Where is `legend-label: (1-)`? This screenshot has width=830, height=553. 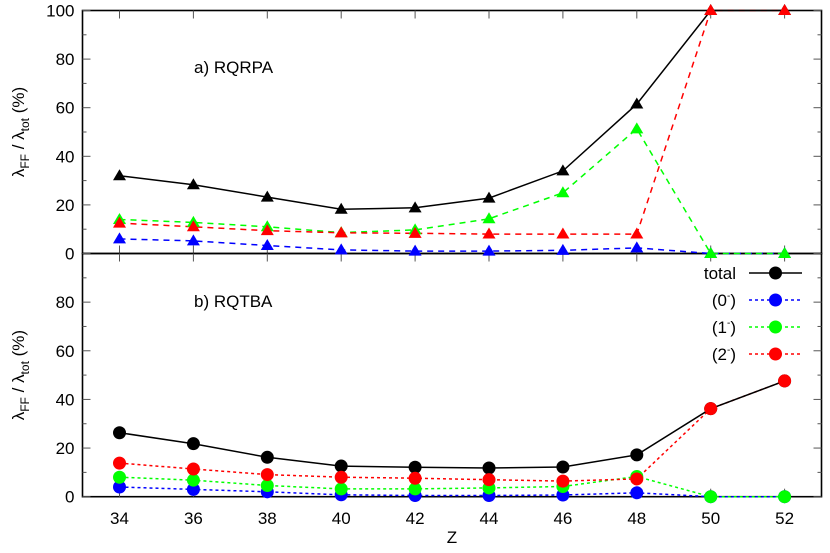 legend-label: (1-) is located at coordinates (724, 327).